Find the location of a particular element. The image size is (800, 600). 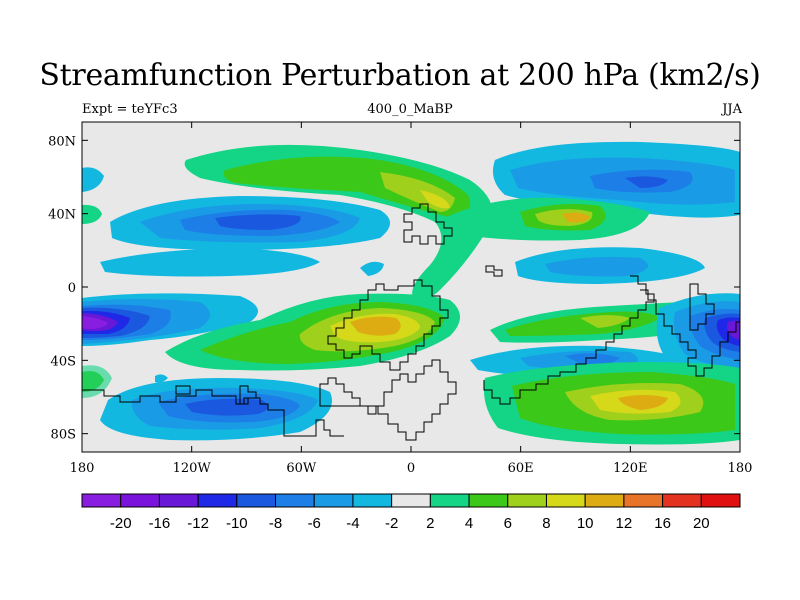

coastline-southamerica is located at coordinates (388, 400).